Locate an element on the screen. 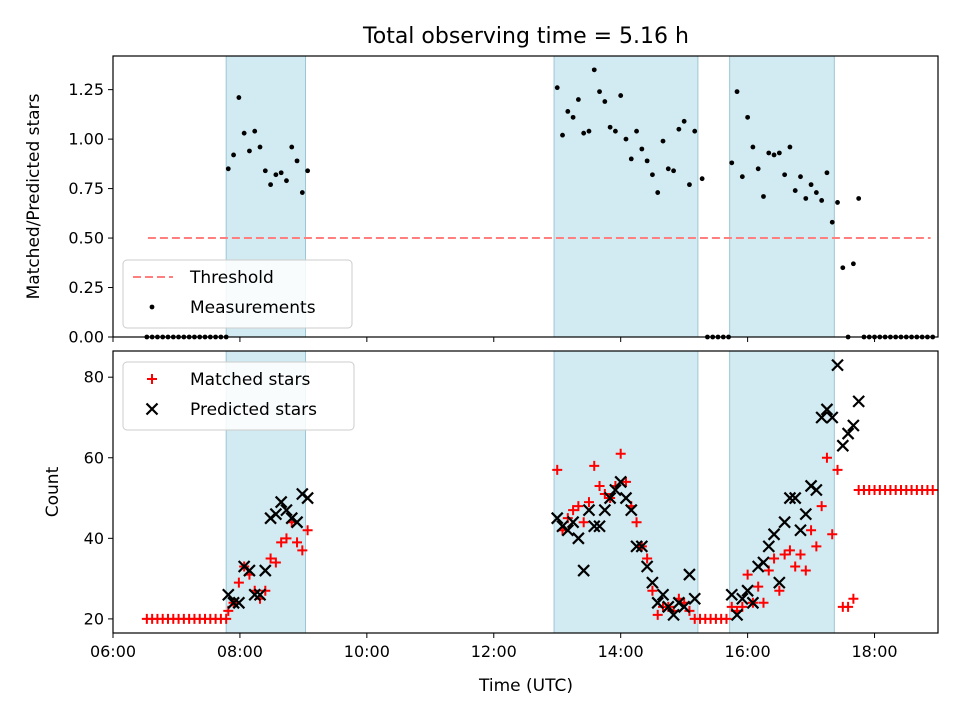 Image resolution: width=960 pixels, height=720 pixels. x-tick-label: 12:00 is located at coordinates (494, 651).